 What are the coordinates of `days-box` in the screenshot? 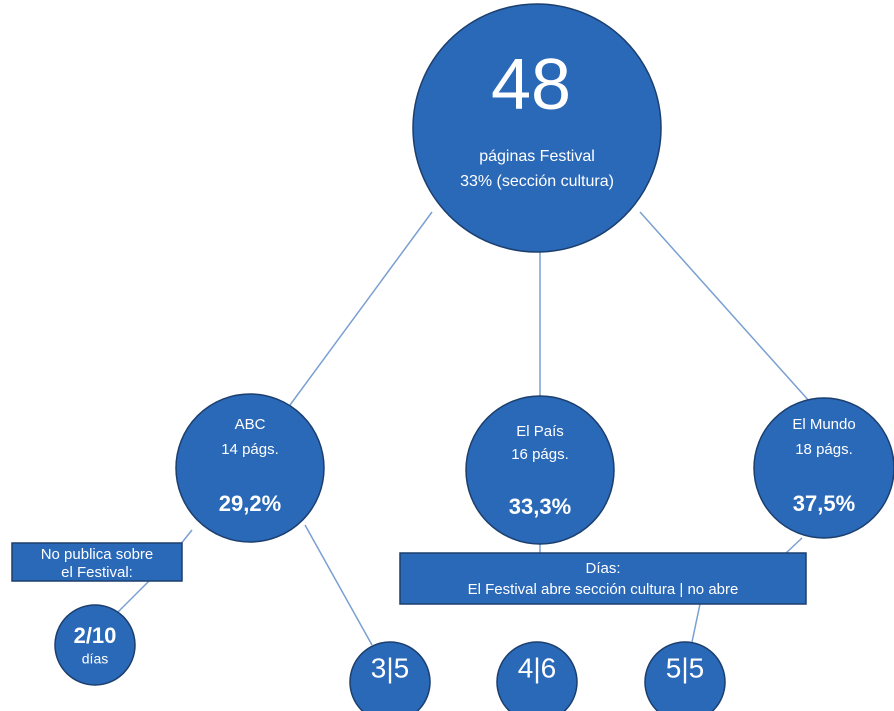 It's located at (603, 578).